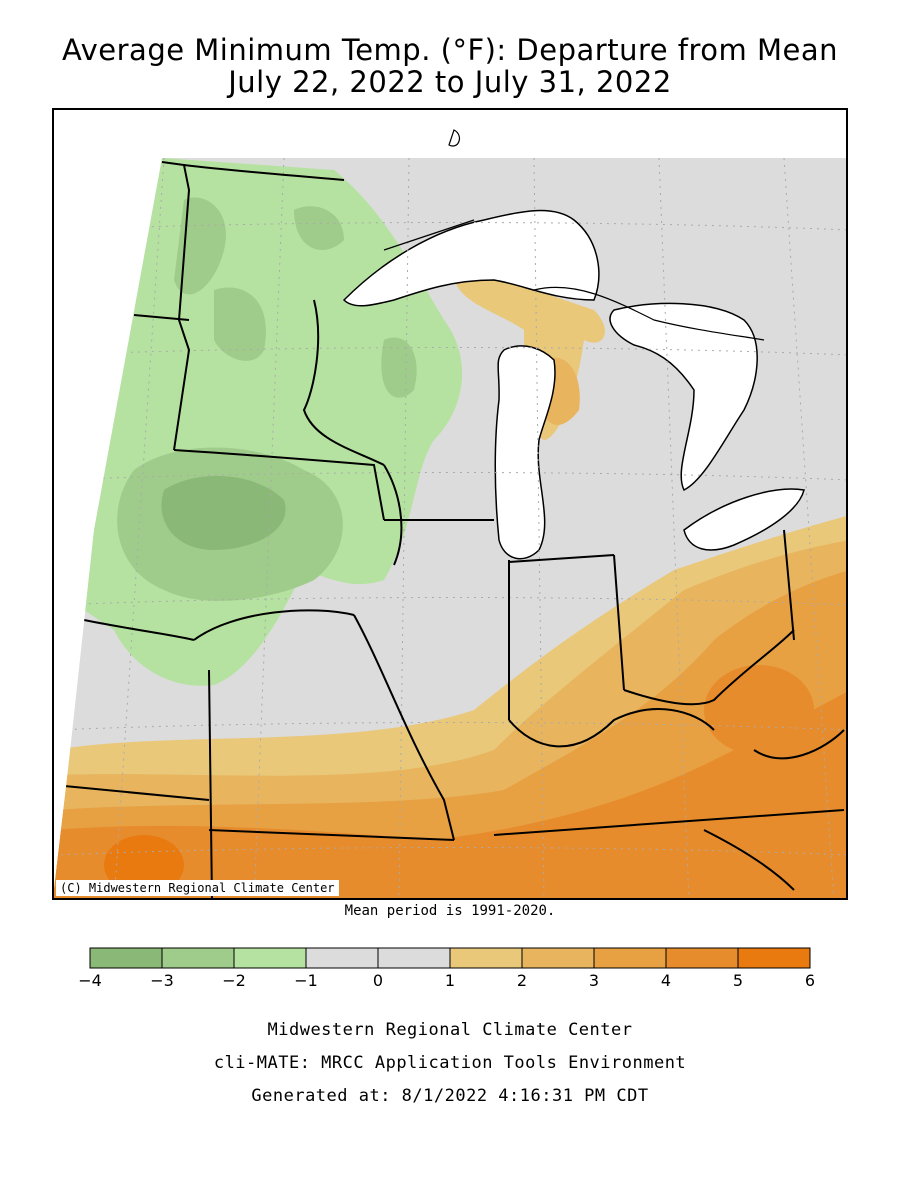 The image size is (900, 1200). I want to click on legend-tick-label: −2, so click(234, 980).